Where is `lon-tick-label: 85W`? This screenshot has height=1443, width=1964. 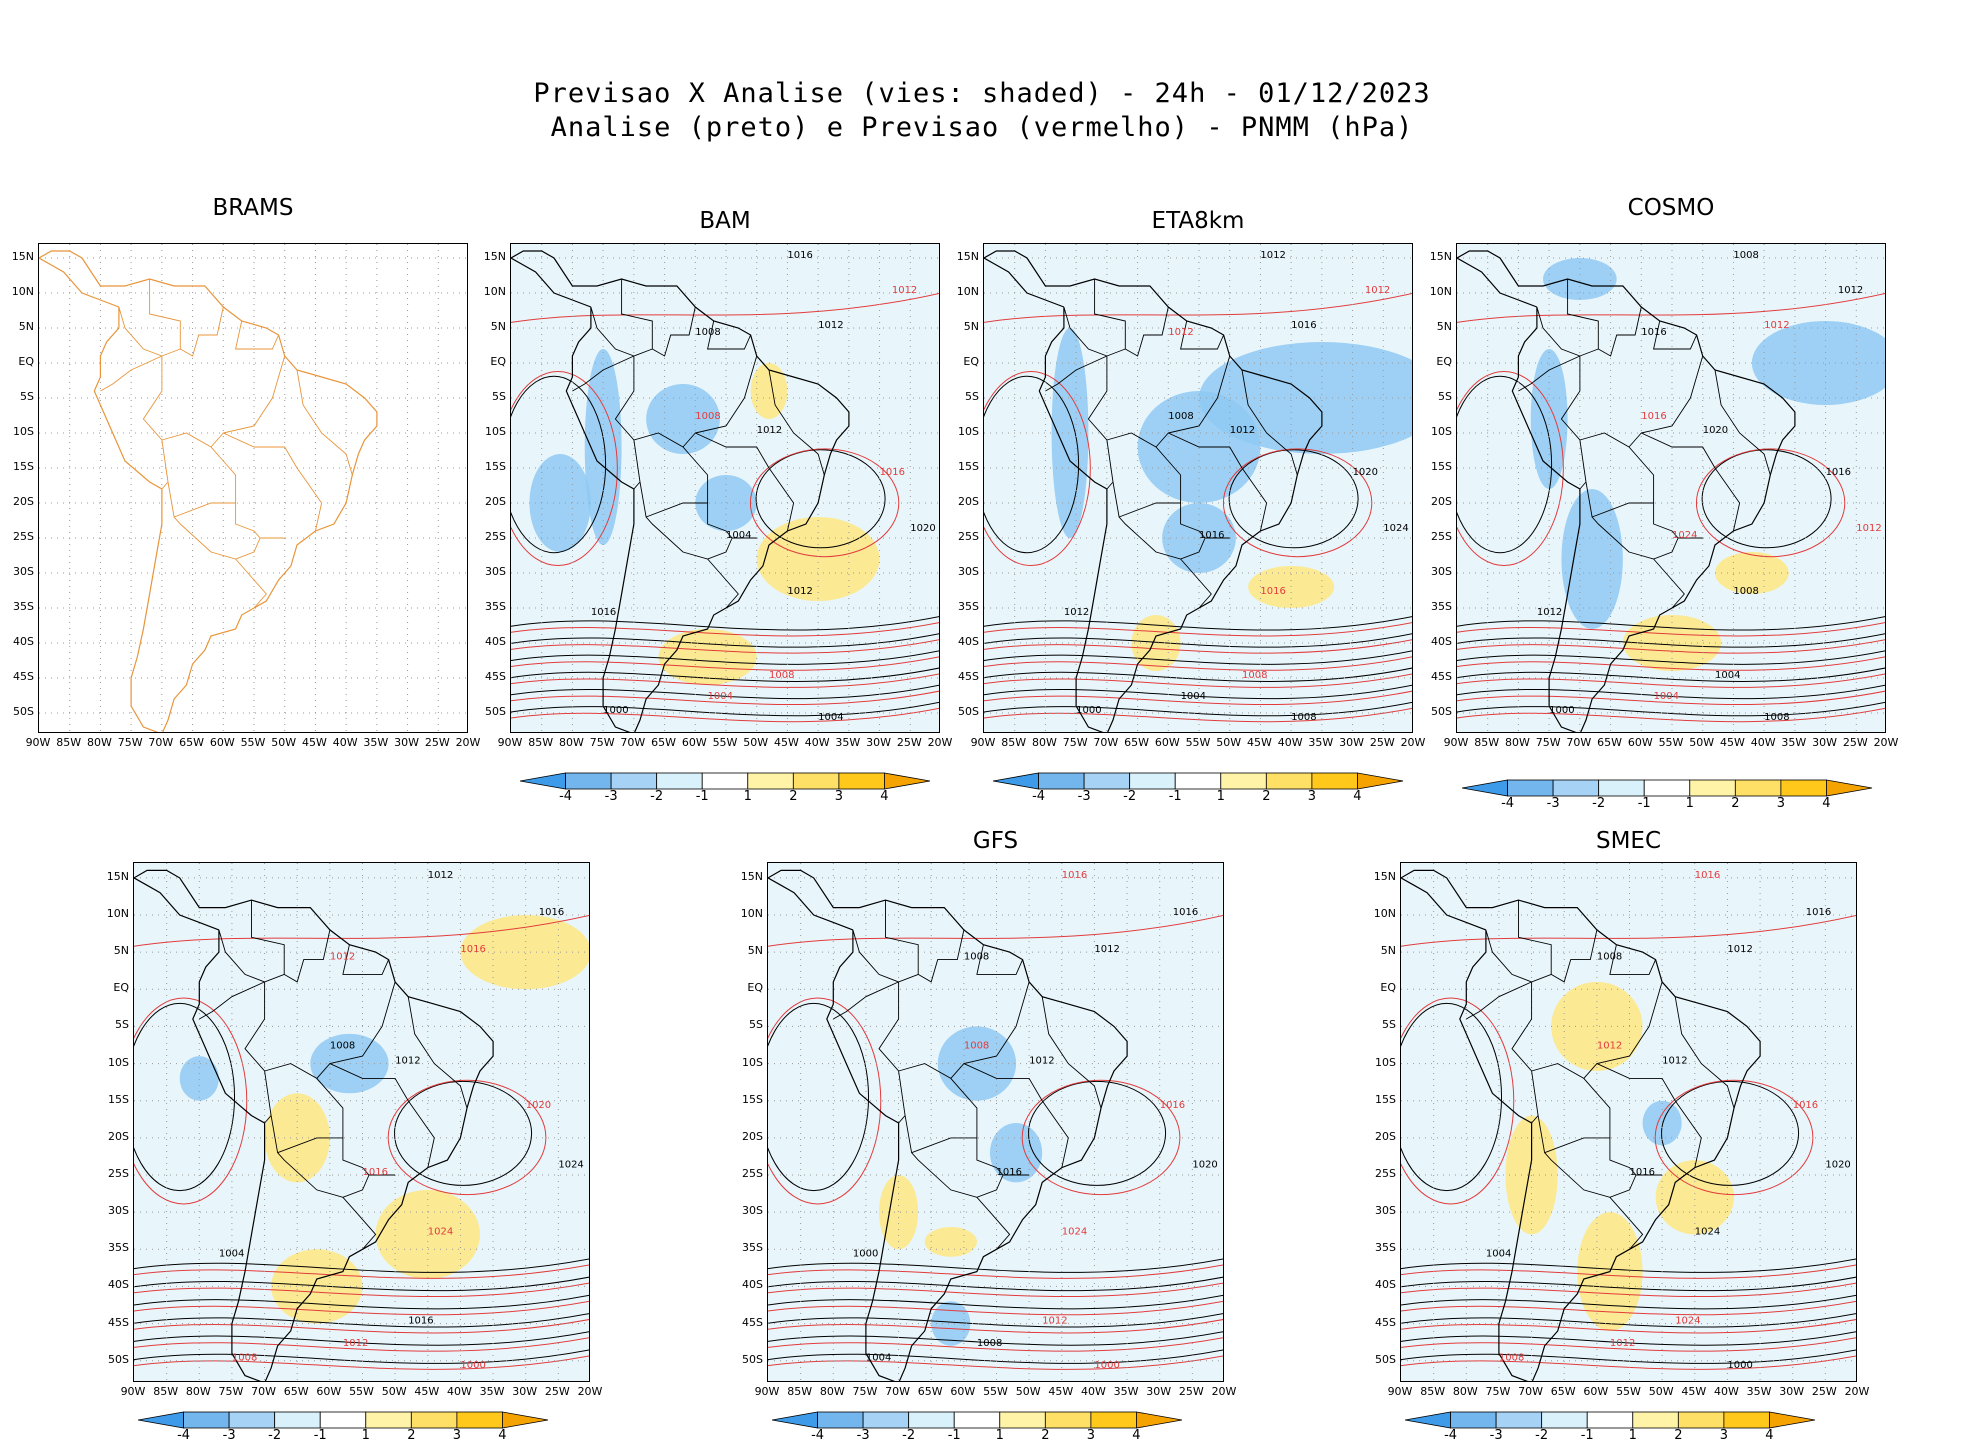 lon-tick-label: 85W is located at coordinates (800, 1391).